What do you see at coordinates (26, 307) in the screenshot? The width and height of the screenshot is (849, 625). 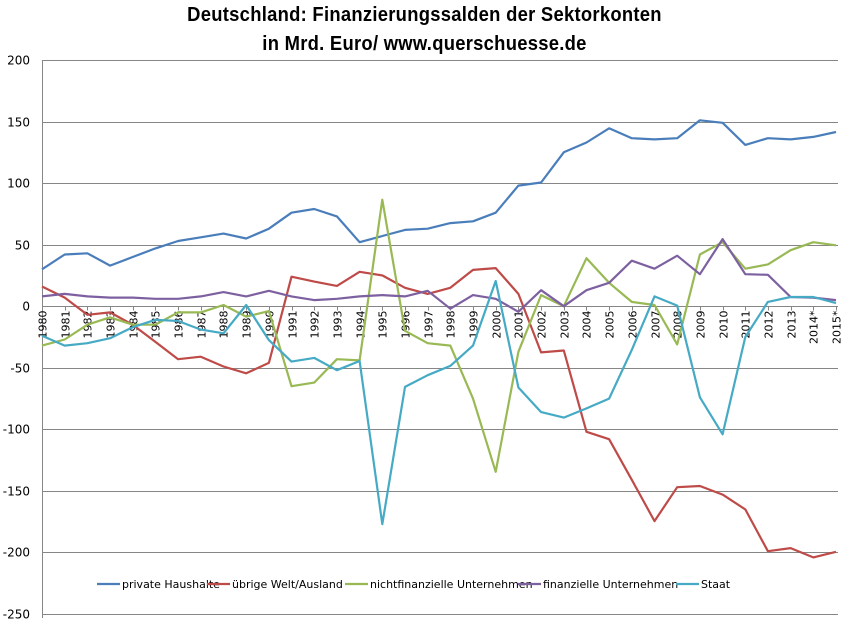 I see `y-tick-label: 0` at bounding box center [26, 307].